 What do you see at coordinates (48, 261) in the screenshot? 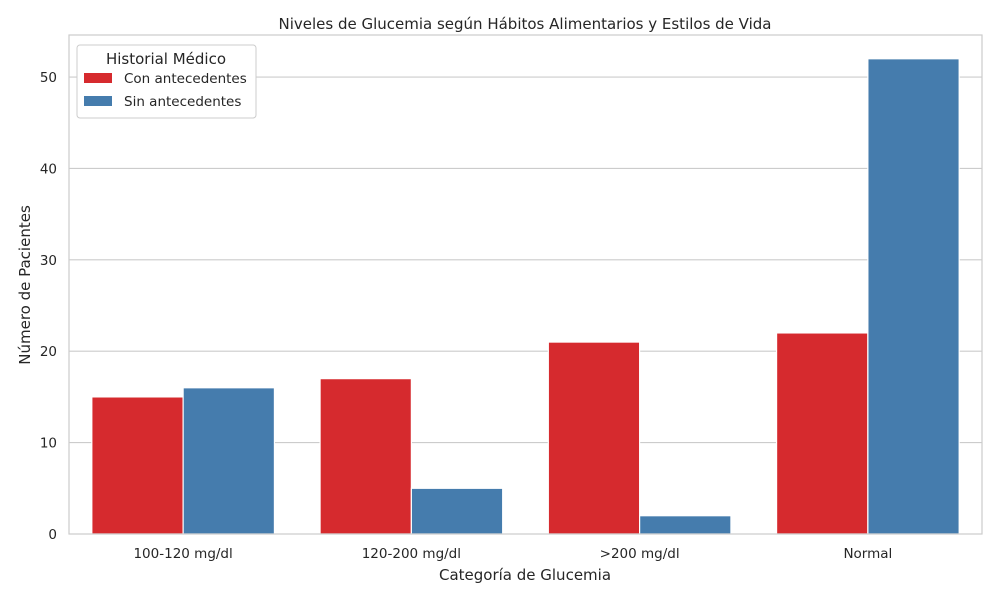
I see `y-tick-label: 30` at bounding box center [48, 261].